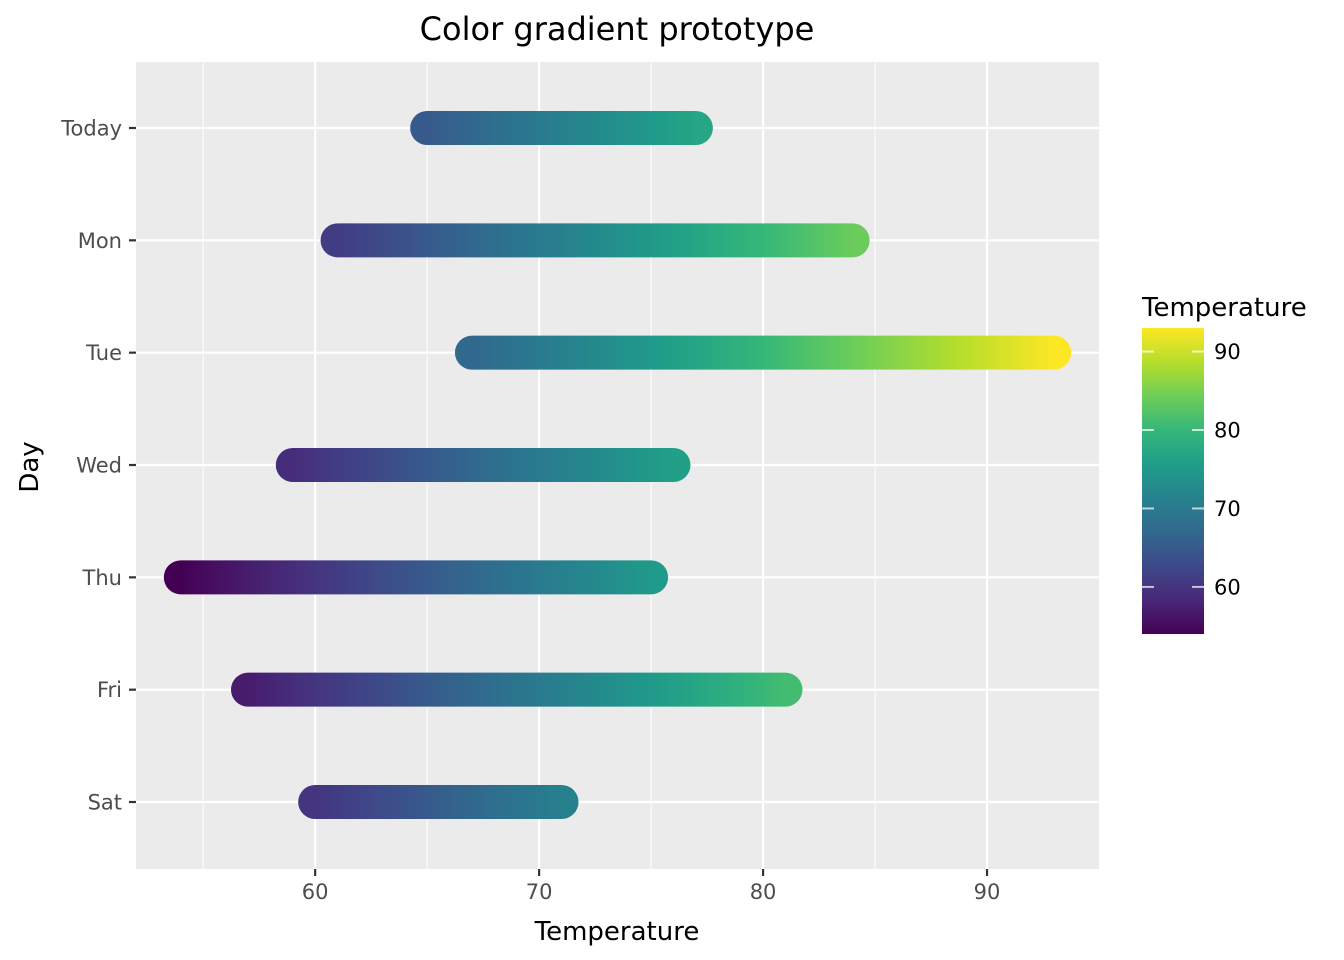 The height and width of the screenshot is (960, 1344). I want to click on legend-tick-label: 60, so click(1227, 587).